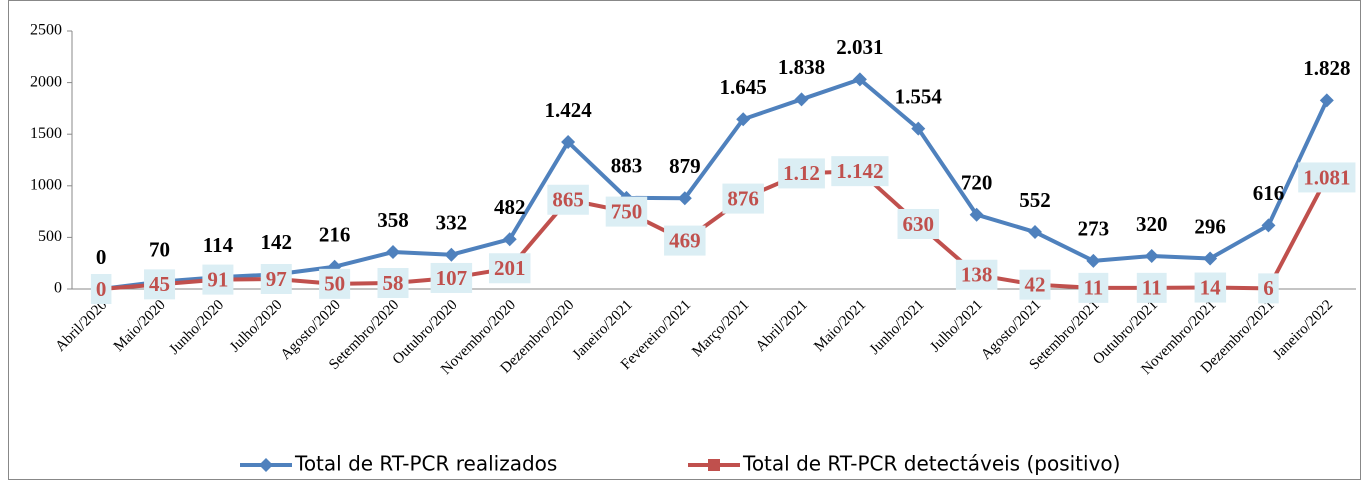 Image resolution: width=1362 pixels, height=480 pixels. I want to click on data-label: 201, so click(510, 268).